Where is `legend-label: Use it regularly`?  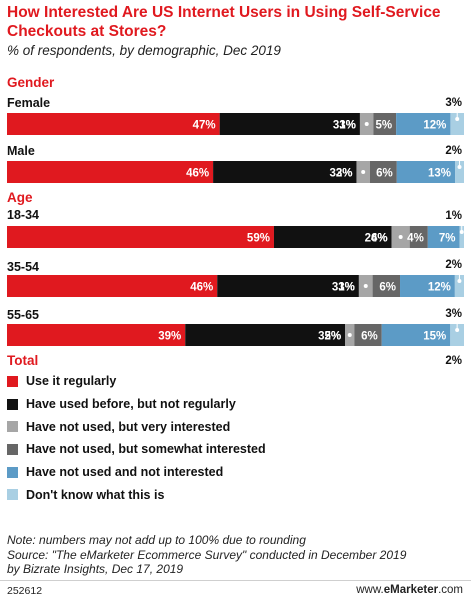
legend-label: Use it regularly is located at coordinates (71, 381).